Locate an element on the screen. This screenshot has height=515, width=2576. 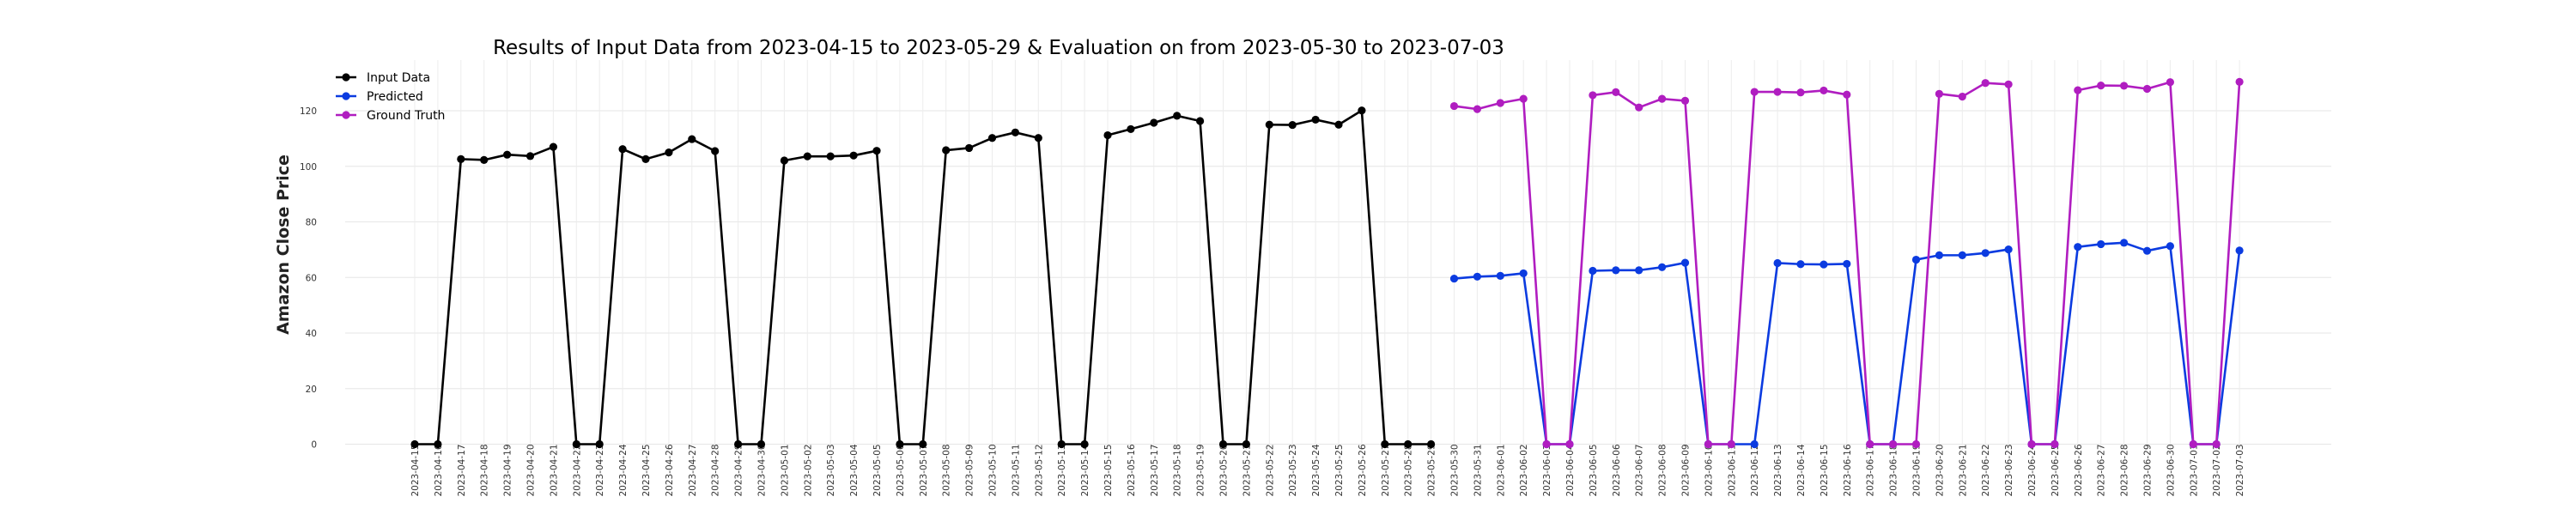
x-tick-label: 2023-04-27 is located at coordinates (693, 470).